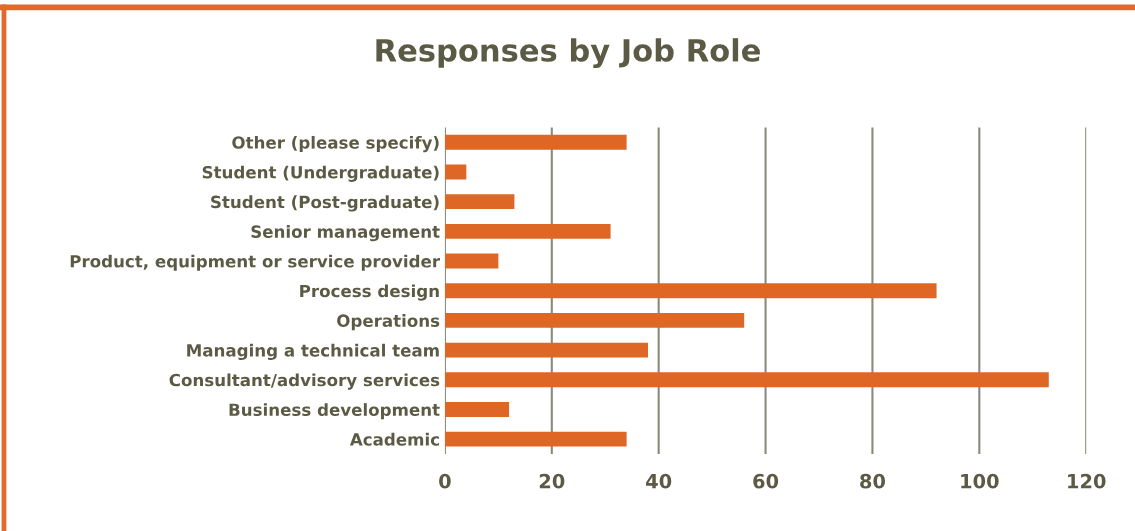 Image resolution: width=1135 pixels, height=531 pixels. What do you see at coordinates (369, 292) in the screenshot?
I see `y-tick-label: Process design` at bounding box center [369, 292].